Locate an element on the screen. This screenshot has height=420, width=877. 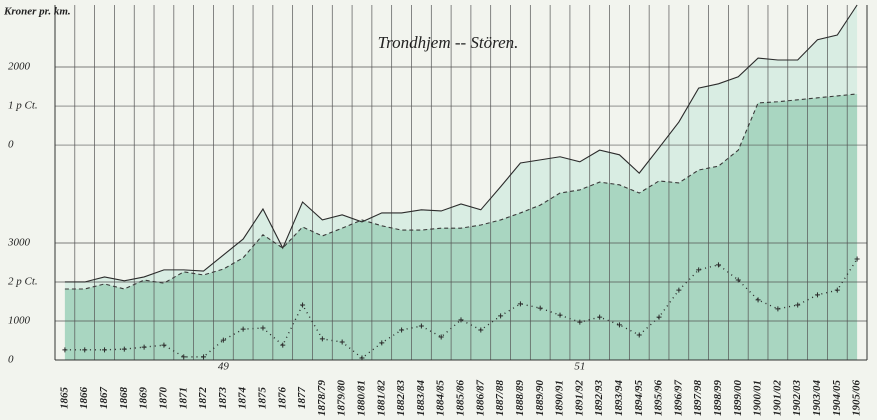
y-tick-label: 0 is located at coordinates (11, 360).